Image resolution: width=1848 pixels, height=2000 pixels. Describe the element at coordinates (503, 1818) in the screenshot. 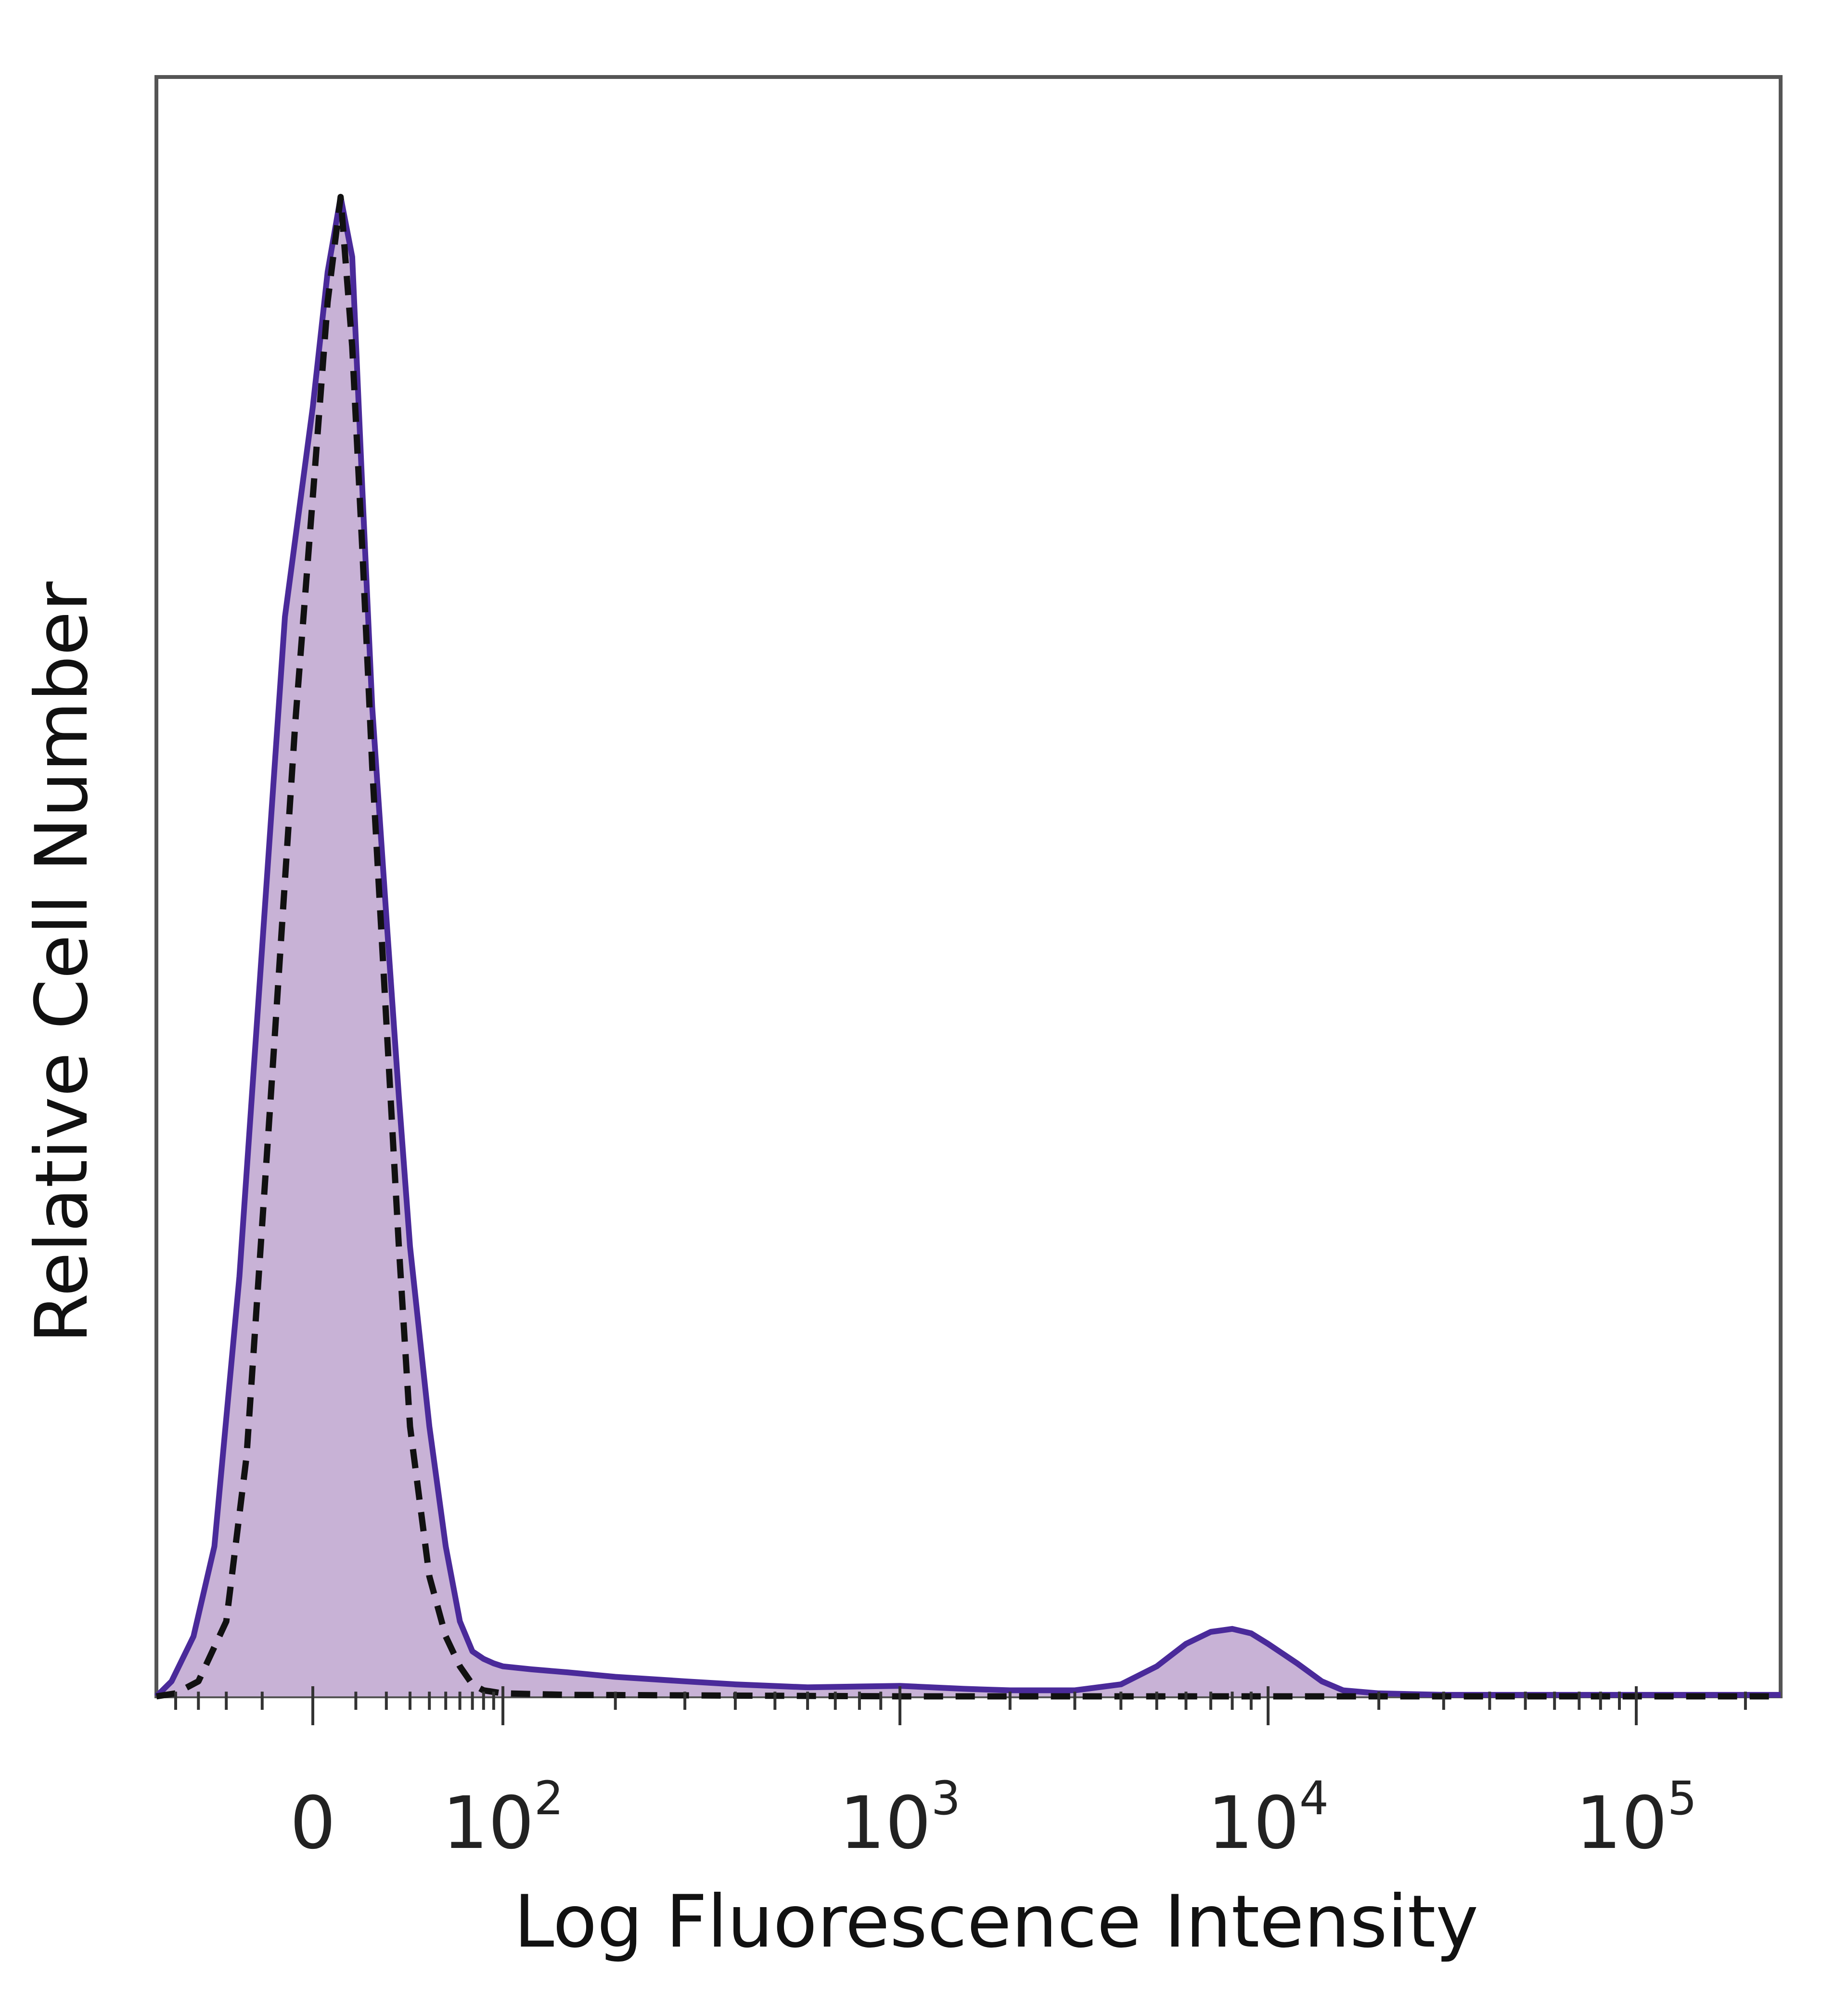

I see `x-tick-label: 10²` at that location.